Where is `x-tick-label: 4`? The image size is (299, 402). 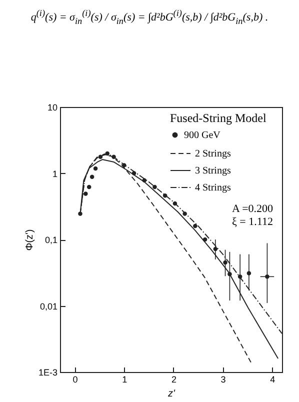 x-tick-label: 4 is located at coordinates (273, 379).